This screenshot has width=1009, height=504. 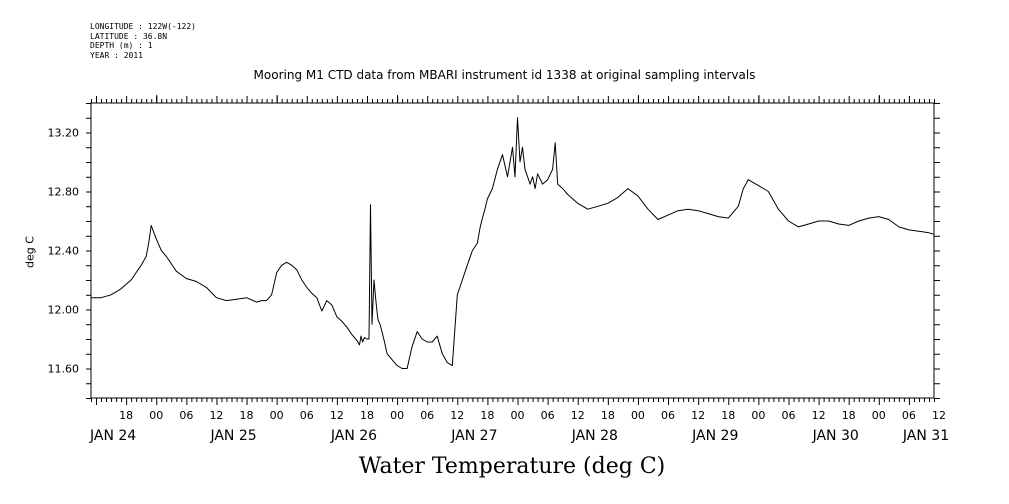 I want to click on year-label: YEAR : 2011, so click(x=116, y=55).